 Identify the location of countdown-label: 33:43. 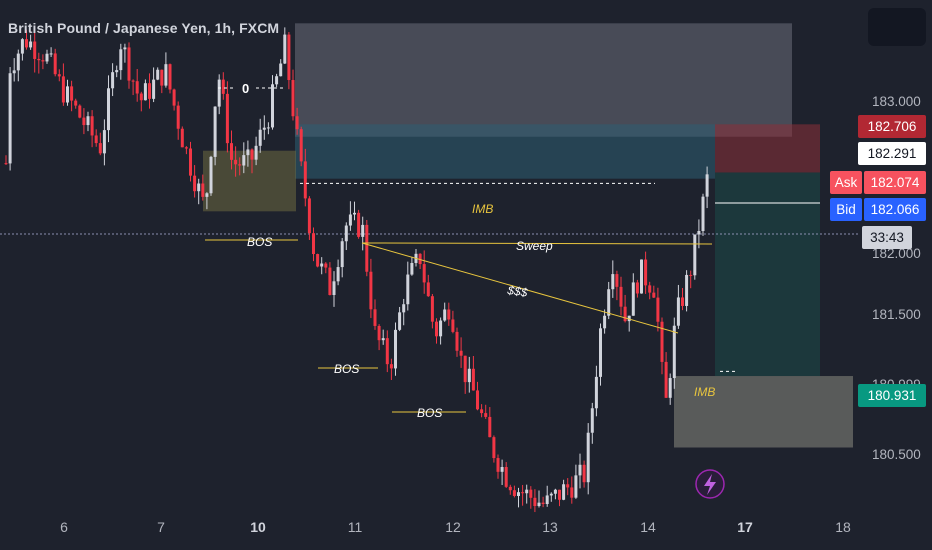
(887, 237).